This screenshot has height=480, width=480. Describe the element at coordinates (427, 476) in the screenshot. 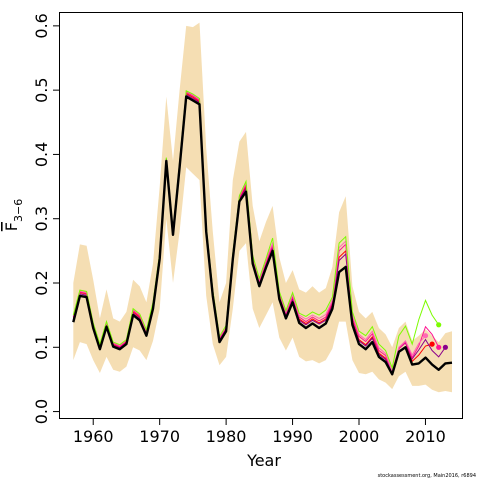

I see `credit-text: stockassessment.org, Main2016, r6894` at that location.